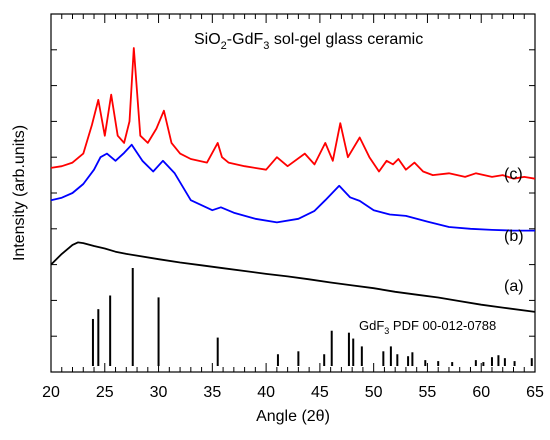  I want to click on x-tick-label: 50, so click(374, 392).